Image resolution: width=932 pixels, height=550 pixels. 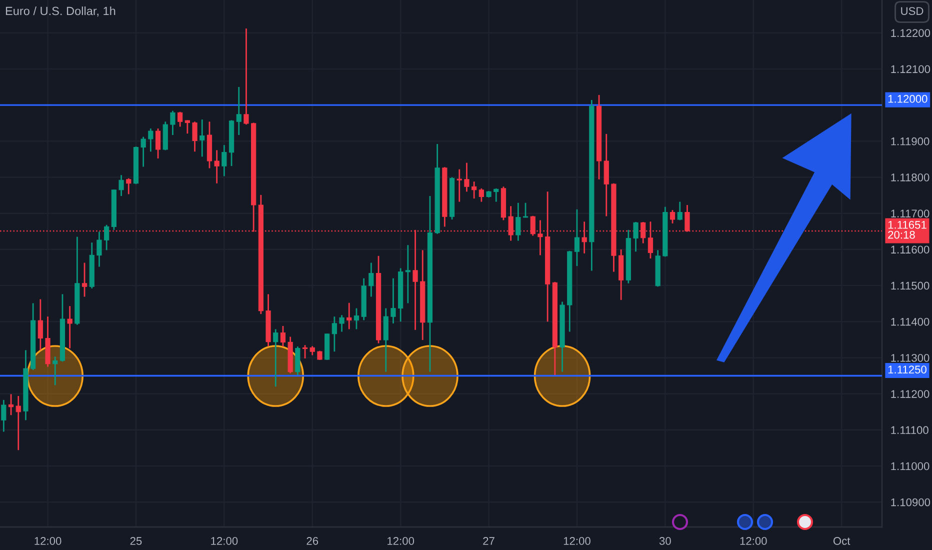 What do you see at coordinates (910, 358) in the screenshot?
I see `y-tick-label: 1.11300` at bounding box center [910, 358].